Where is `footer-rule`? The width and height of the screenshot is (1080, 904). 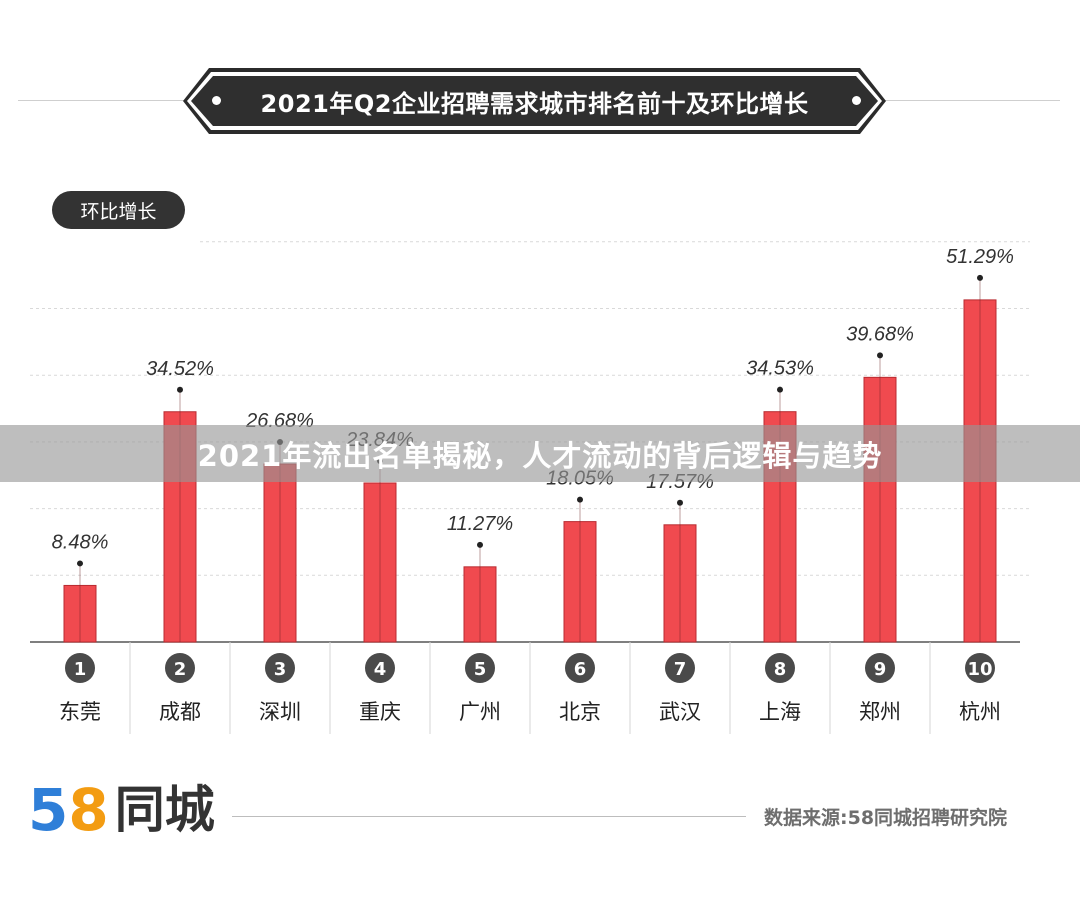 footer-rule is located at coordinates (489, 816).